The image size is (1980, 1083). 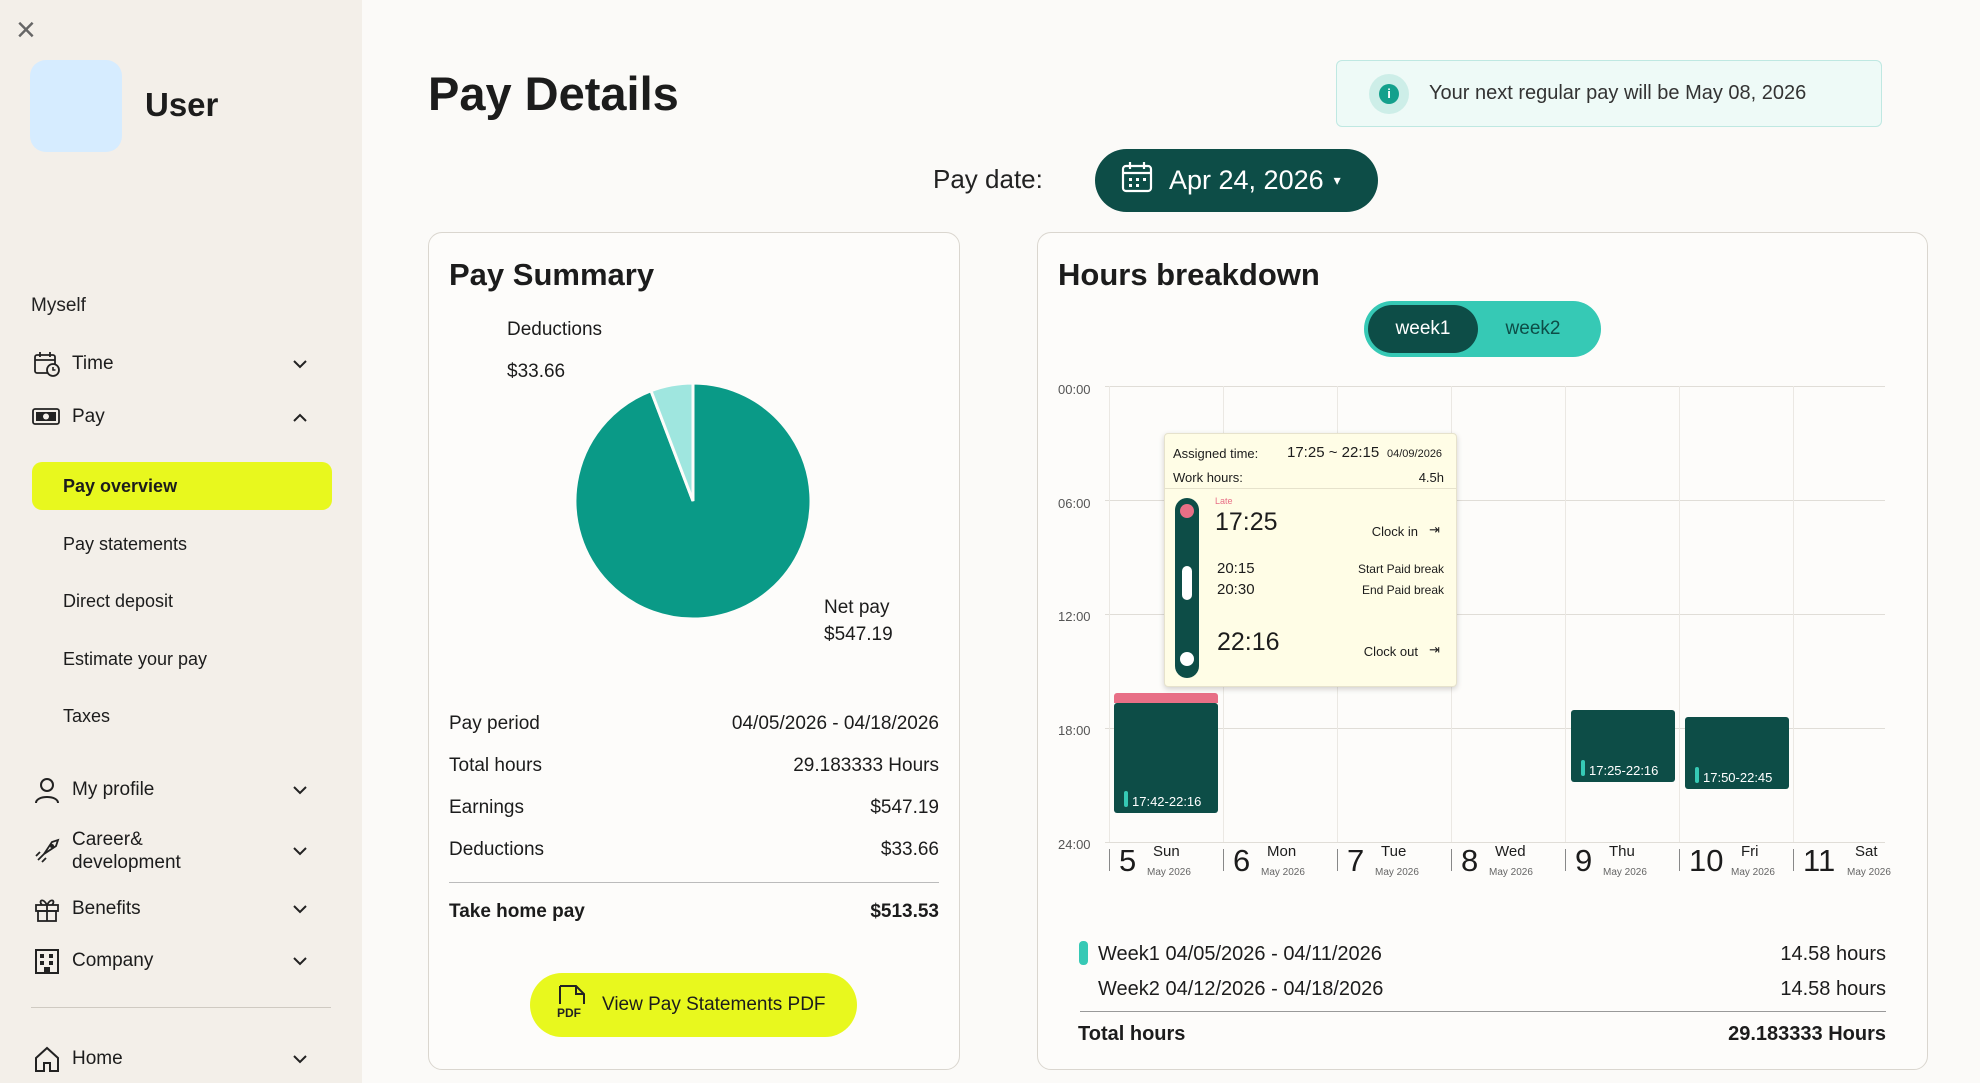 I want to click on view-pdf-button: PDF View Pay Statements PDF, so click(x=693, y=1005).